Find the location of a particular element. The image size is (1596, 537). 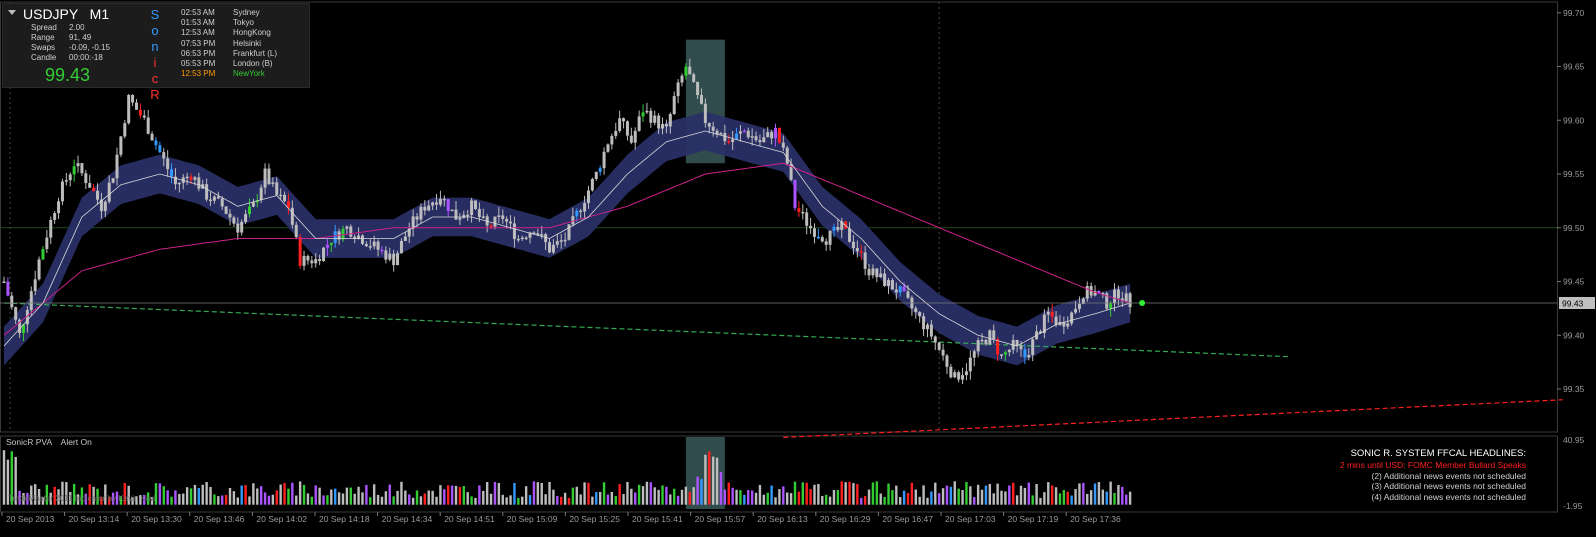

x-tick-label: 20 Sep 14:02 is located at coordinates (281, 519).